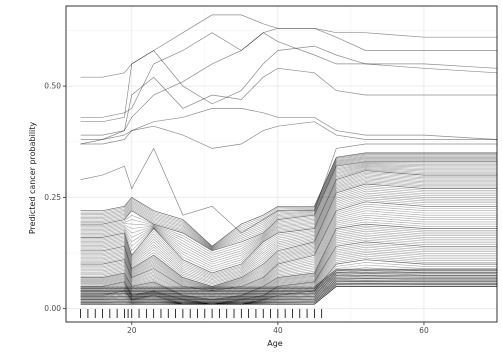 This screenshot has height=355, width=502. Describe the element at coordinates (275, 343) in the screenshot. I see `x-axis-title: Age` at that location.